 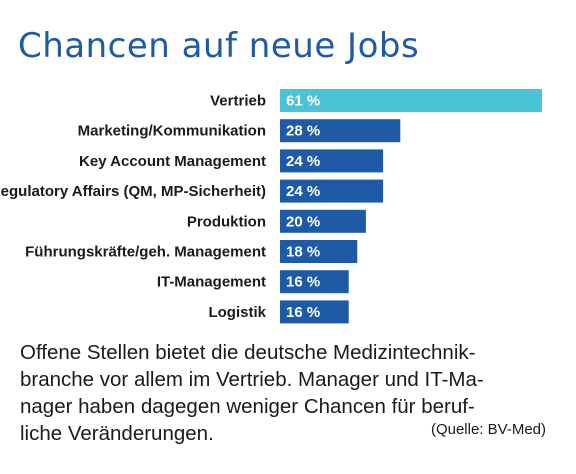 I want to click on category-label: Vertrieb, so click(x=238, y=101).